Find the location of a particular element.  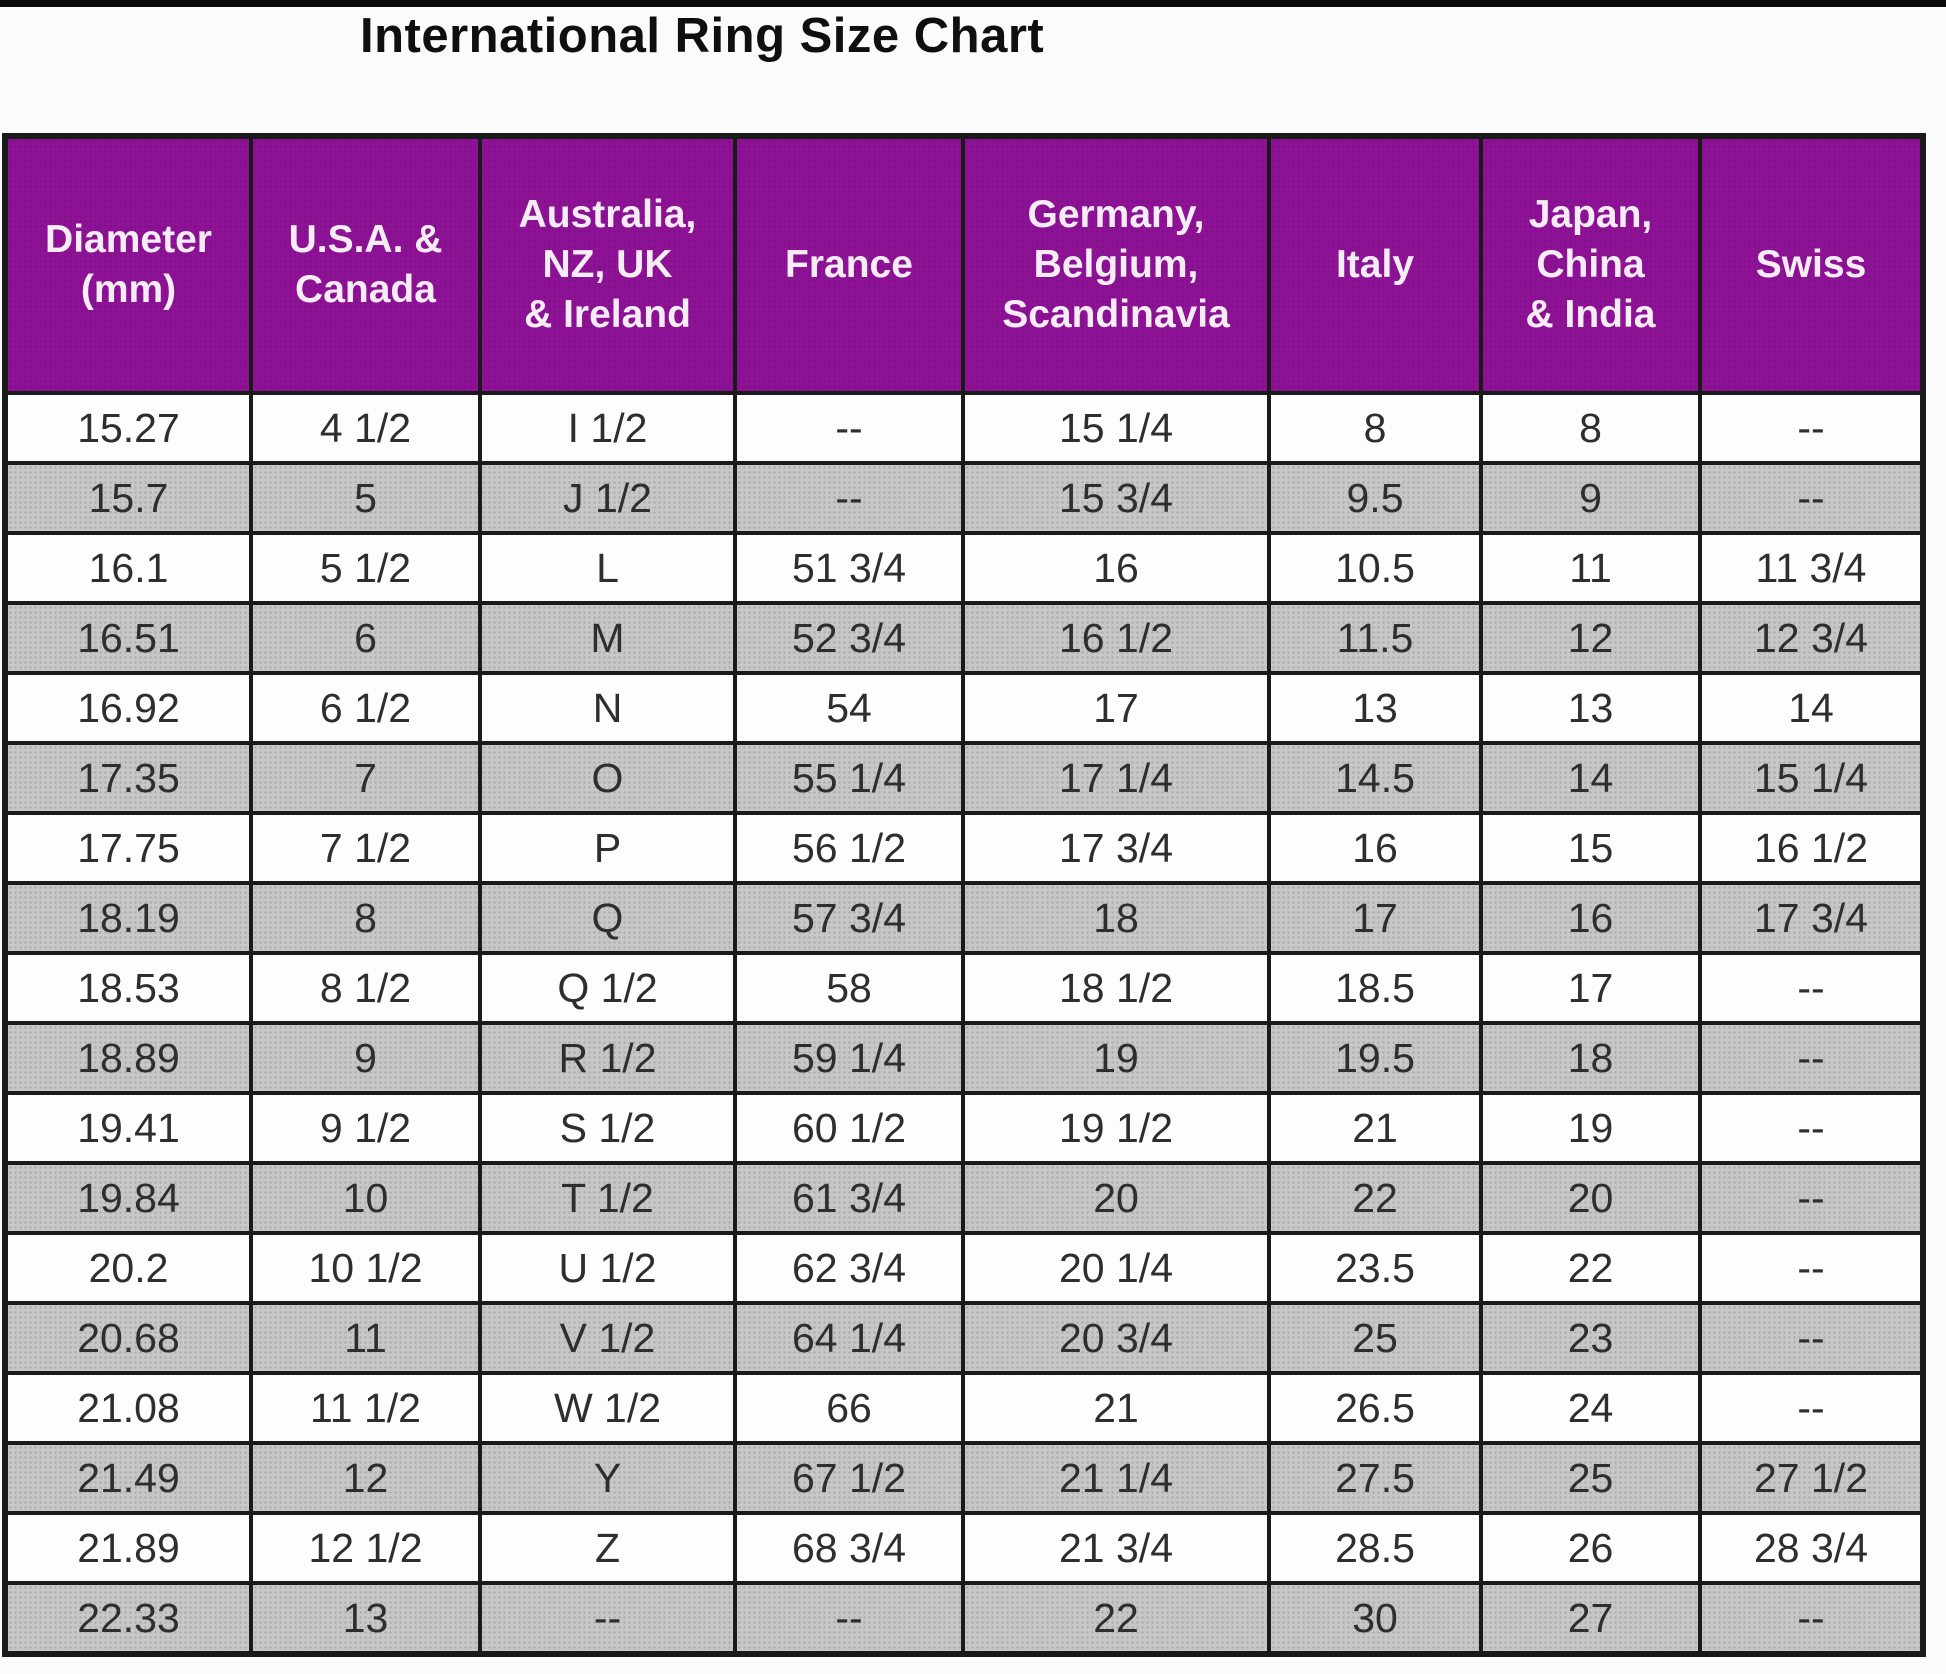

table-cell: 19 1/2 is located at coordinates (1116, 1128).